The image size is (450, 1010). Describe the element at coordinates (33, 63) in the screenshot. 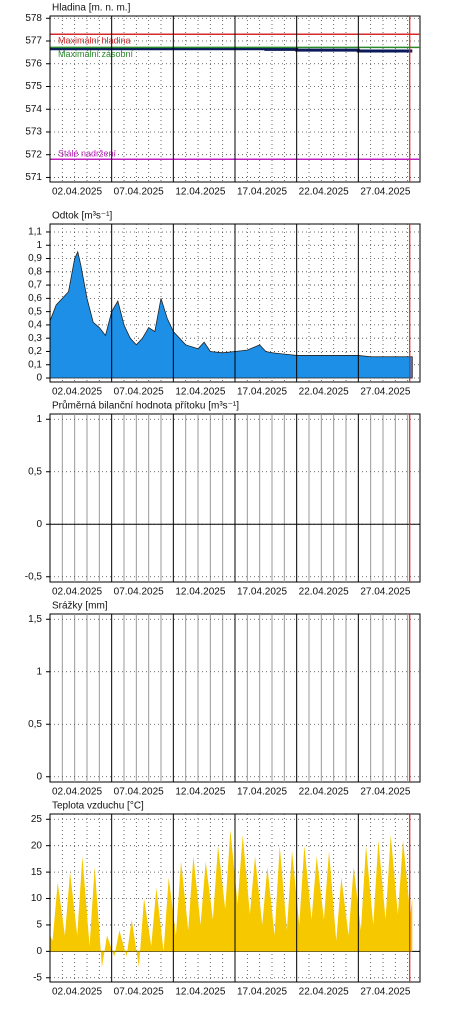

I see `y-tick-label: 576` at that location.